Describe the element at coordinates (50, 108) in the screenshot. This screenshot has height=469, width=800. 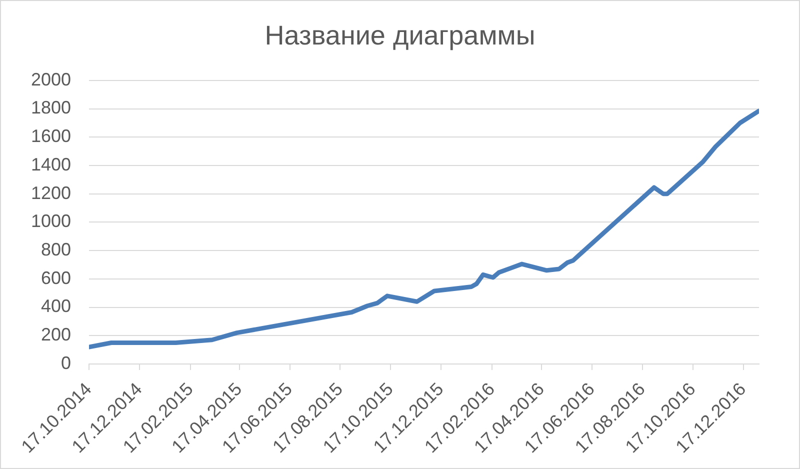
I see `y-tick-label: 1800` at that location.